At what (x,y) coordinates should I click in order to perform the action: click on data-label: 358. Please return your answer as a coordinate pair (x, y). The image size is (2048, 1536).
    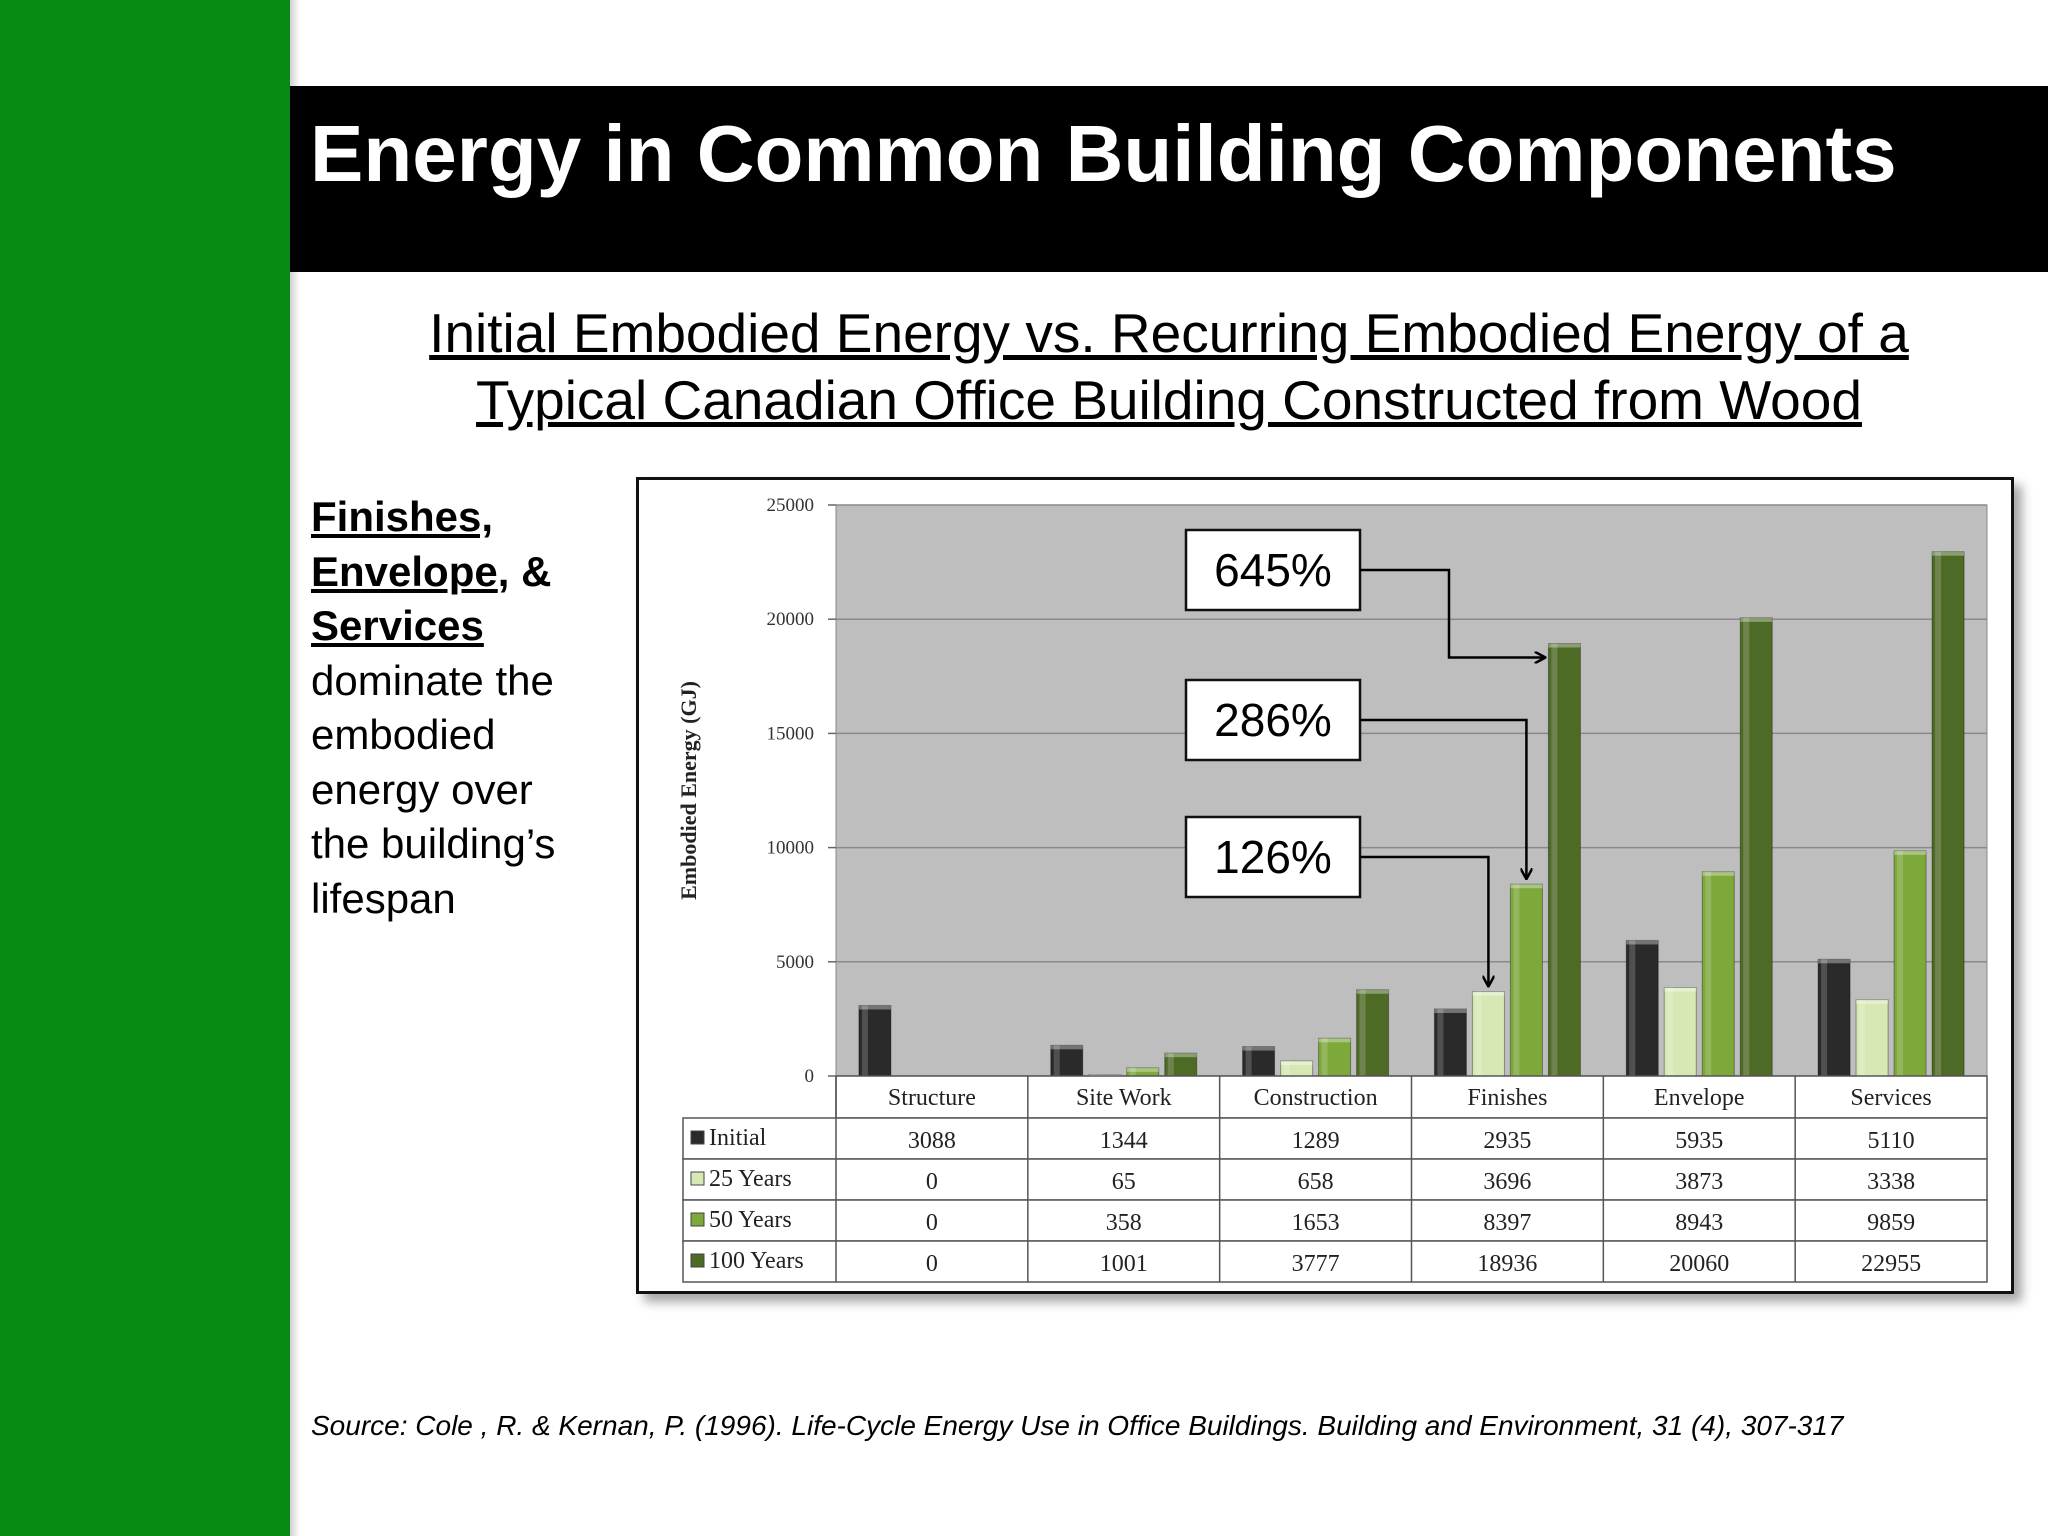
    Looking at the image, I should click on (1124, 1223).